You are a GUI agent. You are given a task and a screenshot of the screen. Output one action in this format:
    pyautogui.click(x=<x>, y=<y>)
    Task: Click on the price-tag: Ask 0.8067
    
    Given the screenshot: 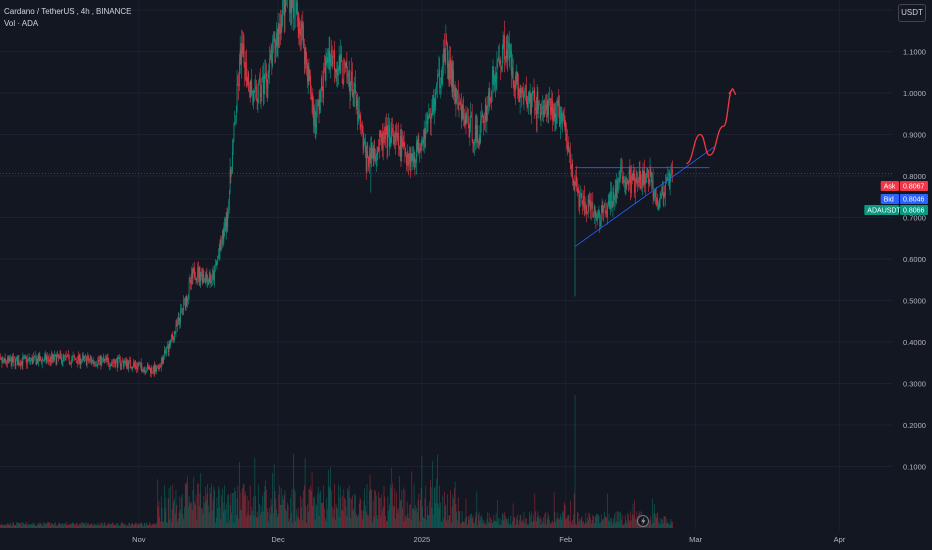 What is the action you would take?
    pyautogui.click(x=904, y=186)
    